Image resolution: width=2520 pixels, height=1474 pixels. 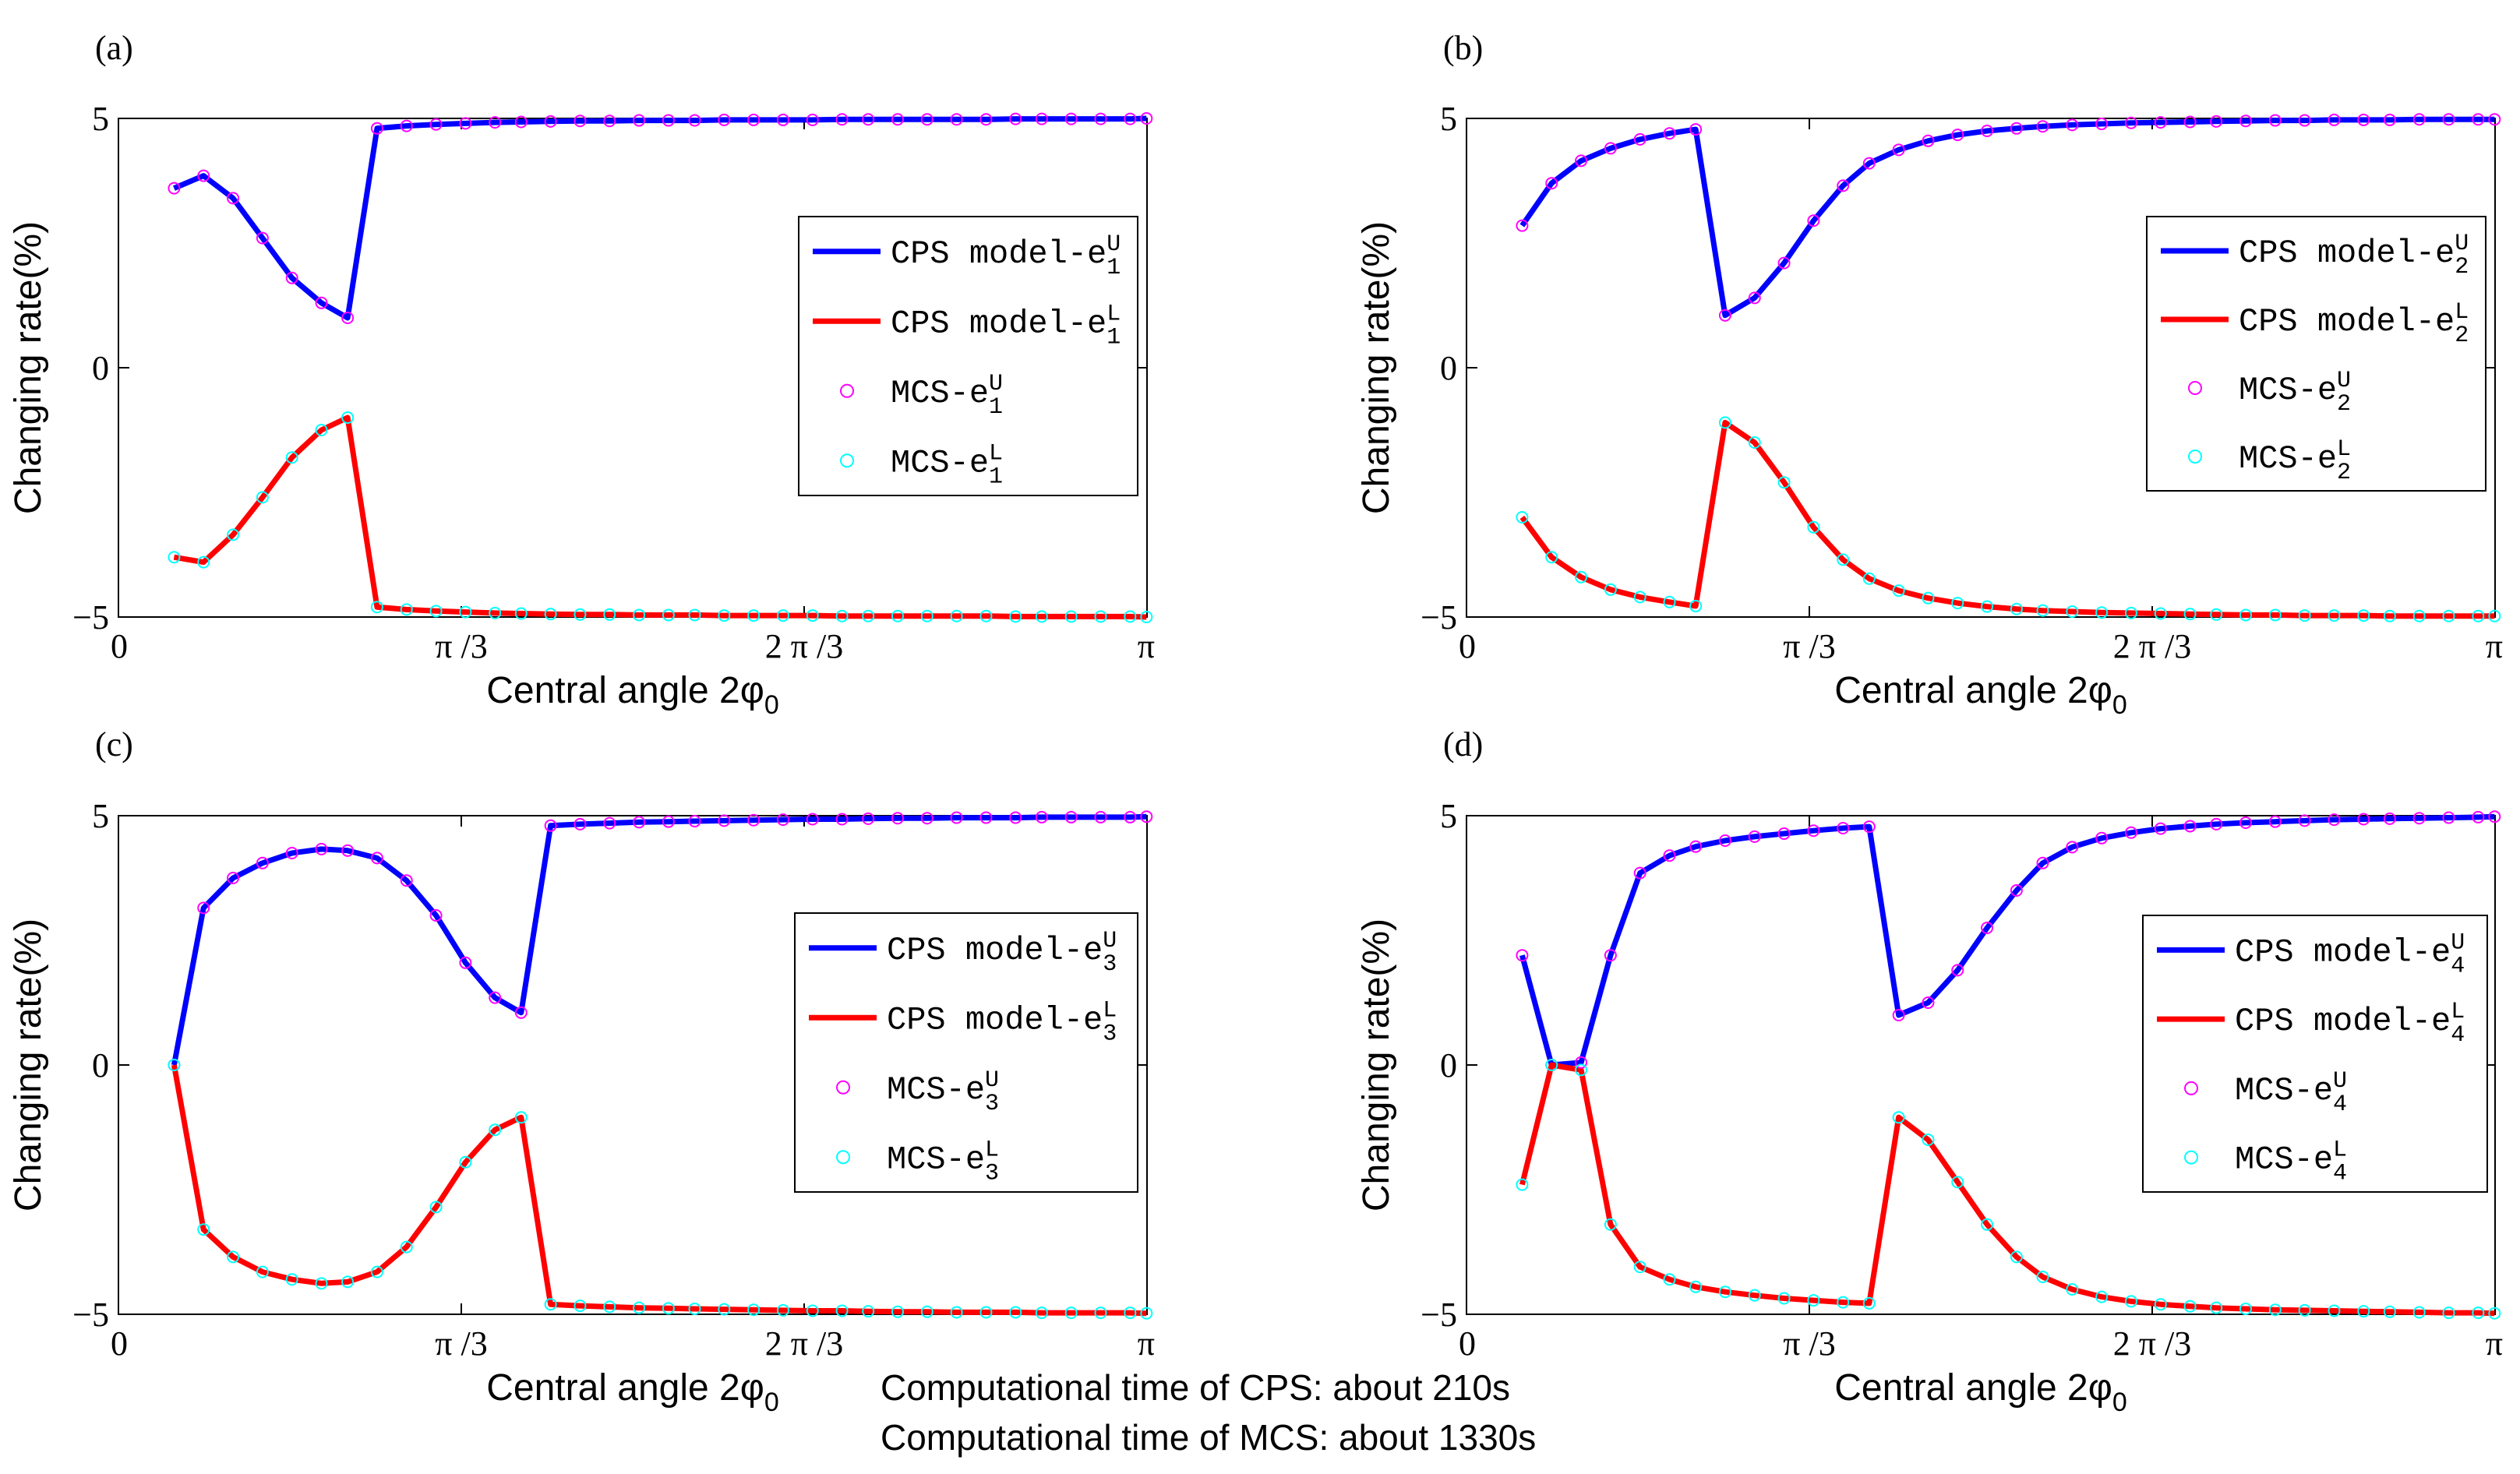 What do you see at coordinates (1209, 1437) in the screenshot?
I see `footnote-mcs-time: Computational time of MCS: about 1330s` at bounding box center [1209, 1437].